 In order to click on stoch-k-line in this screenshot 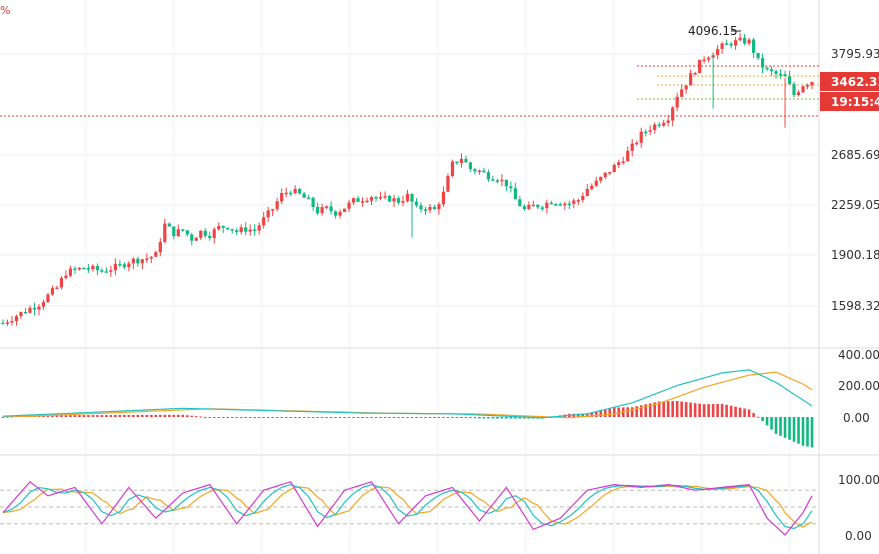, I will do `click(407, 508)`.